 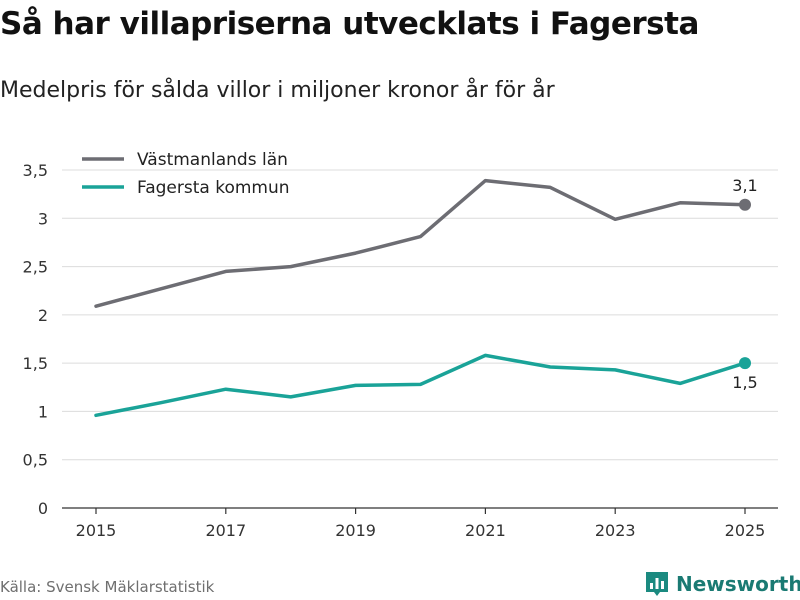 What do you see at coordinates (43, 411) in the screenshot?
I see `y-tick-label: 1` at bounding box center [43, 411].